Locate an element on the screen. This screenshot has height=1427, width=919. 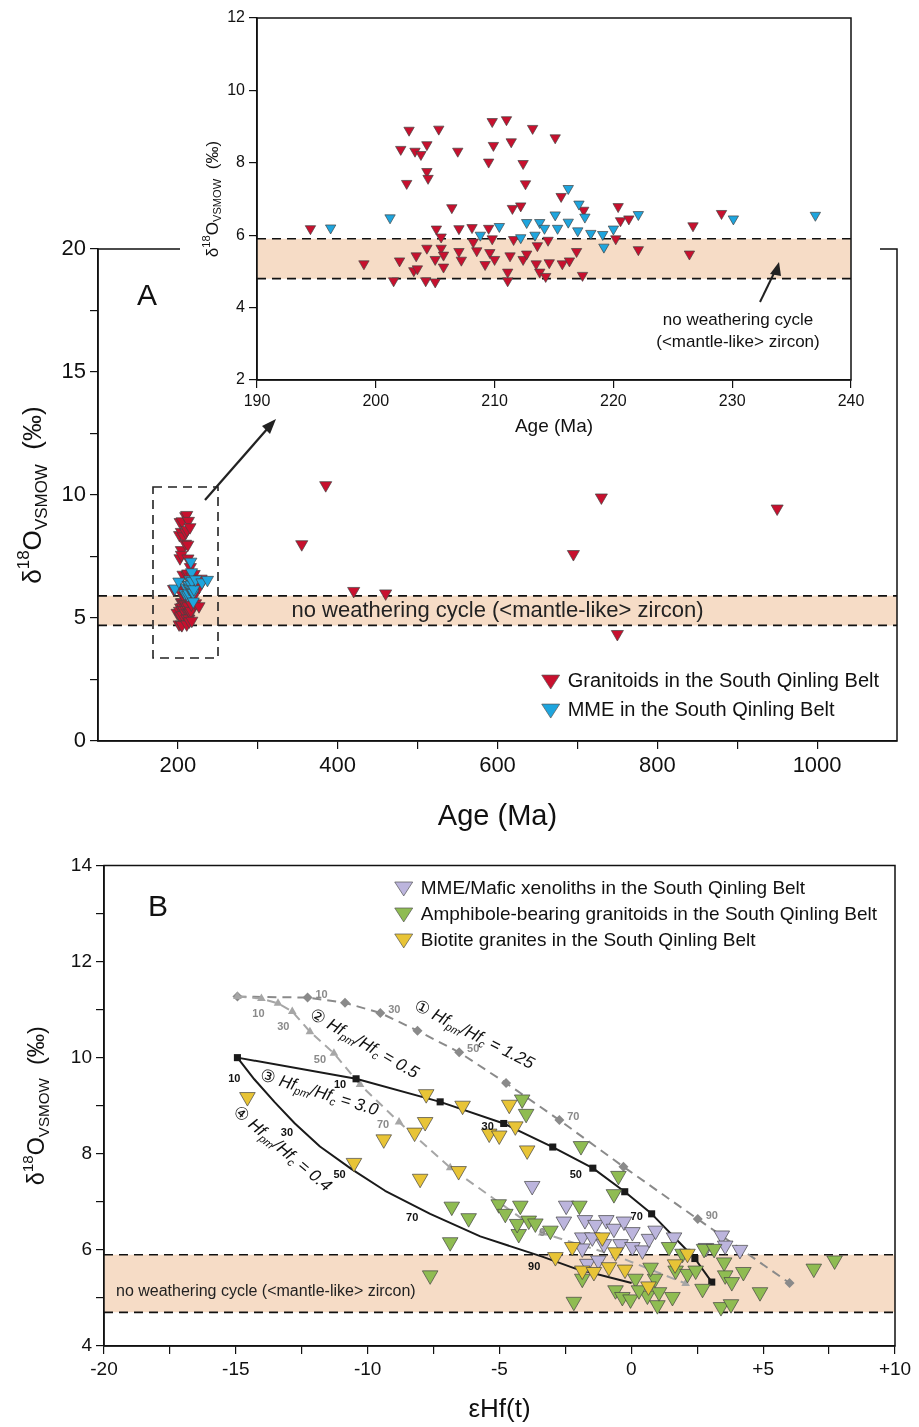
x-tick-label: 240 is located at coordinates (851, 401).